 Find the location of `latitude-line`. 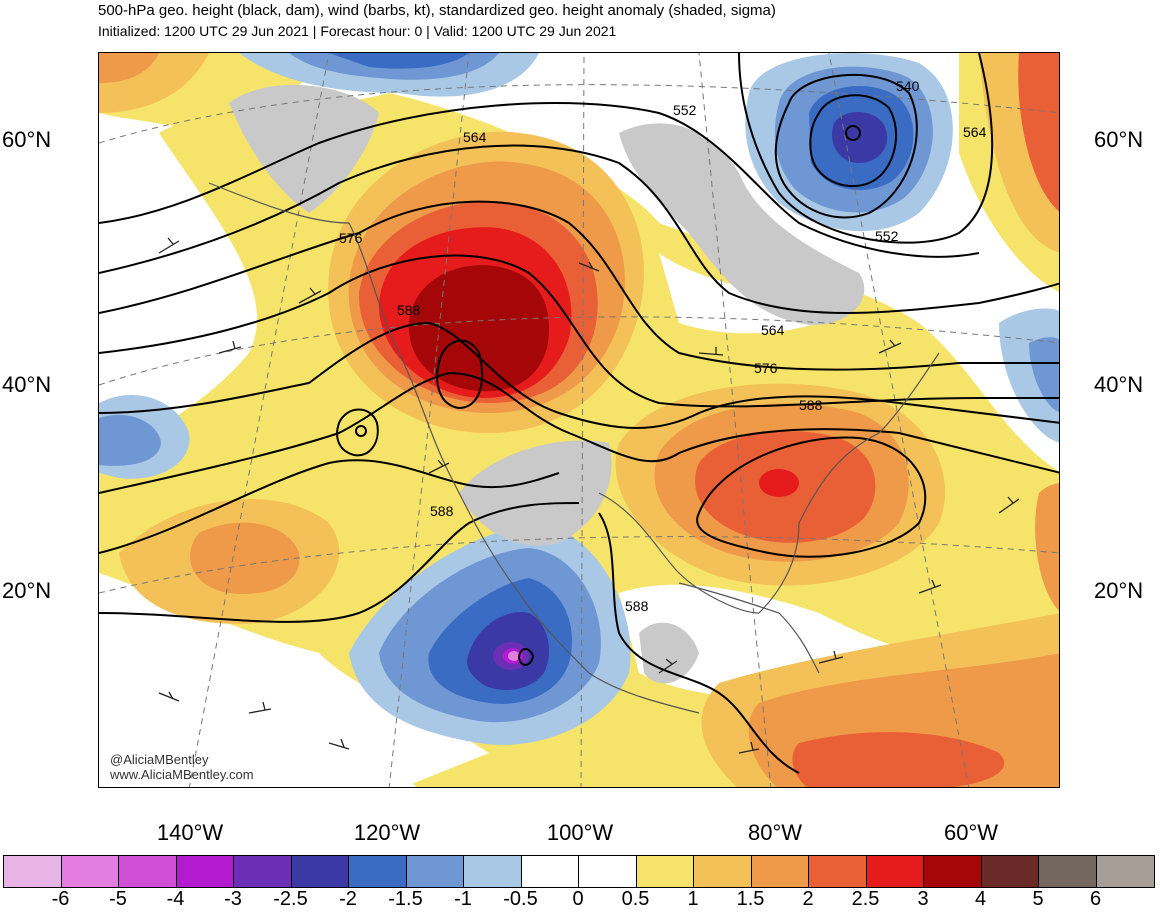

latitude-line is located at coordinates (579, 114).